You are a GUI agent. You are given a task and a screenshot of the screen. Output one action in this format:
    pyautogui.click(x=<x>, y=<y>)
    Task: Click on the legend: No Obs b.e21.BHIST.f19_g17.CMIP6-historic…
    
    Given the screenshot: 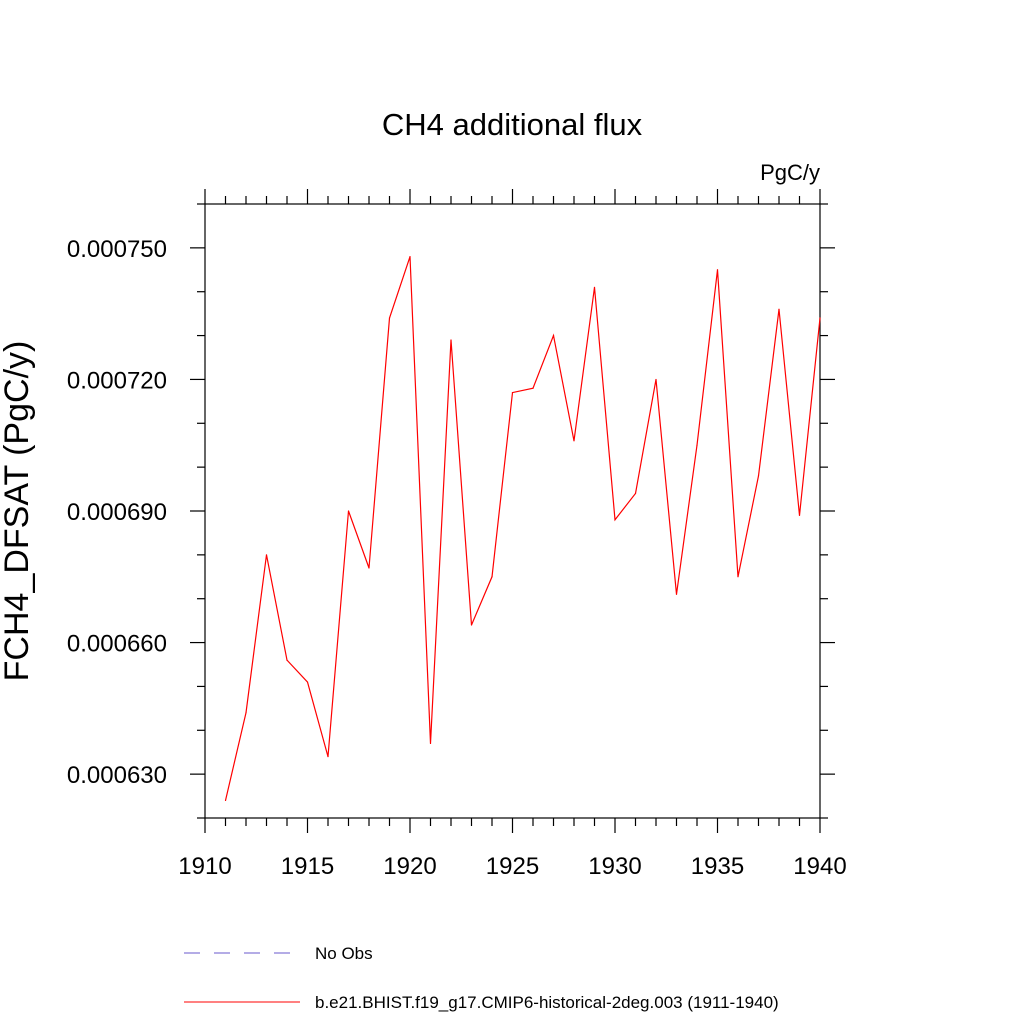 What is the action you would take?
    pyautogui.click(x=481, y=978)
    